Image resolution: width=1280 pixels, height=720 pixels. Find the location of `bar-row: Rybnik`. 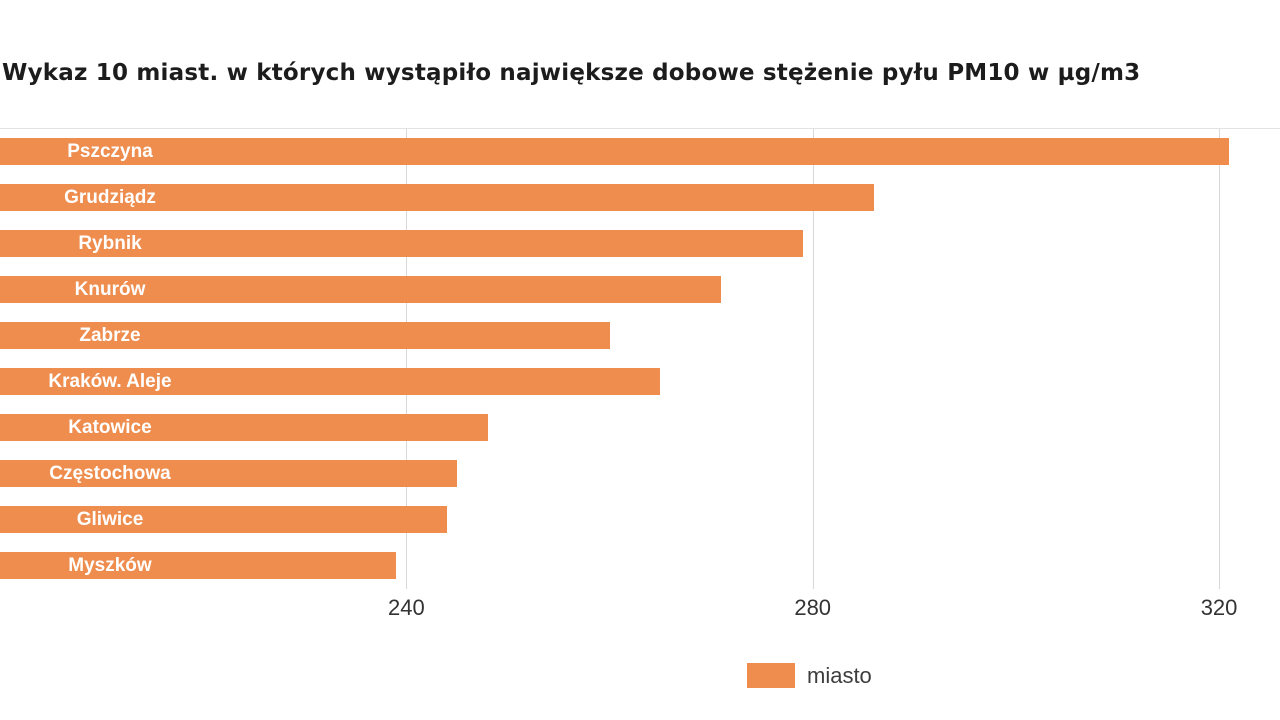

bar-row: Rybnik is located at coordinates (640, 244).